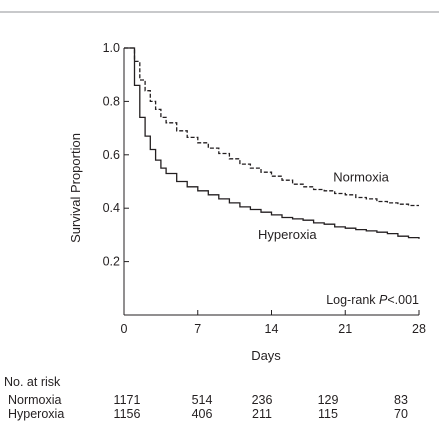 Image resolution: width=439 pixels, height=435 pixels. Describe the element at coordinates (111, 208) in the screenshot. I see `y-tick-label: 0.4` at that location.